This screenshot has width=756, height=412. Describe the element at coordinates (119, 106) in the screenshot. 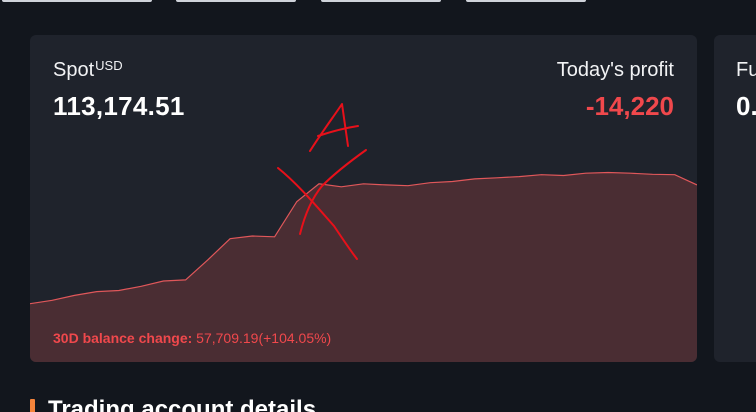

I see `spot-balance-value: 113,174.51` at that location.